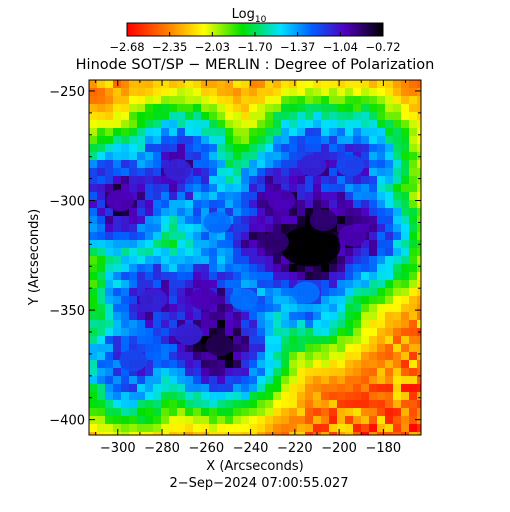 This screenshot has width=510, height=512. Describe the element at coordinates (67, 202) in the screenshot. I see `y-tick-label: −300` at that location.